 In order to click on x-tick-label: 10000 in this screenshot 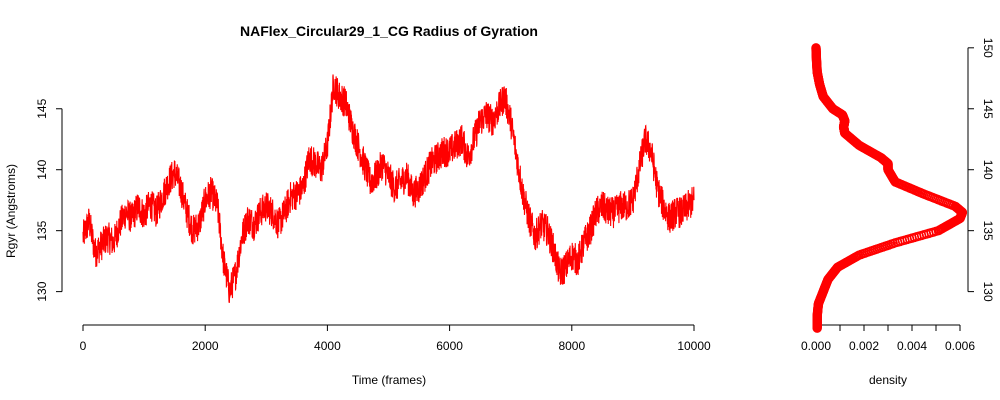, I will do `click(694, 346)`.